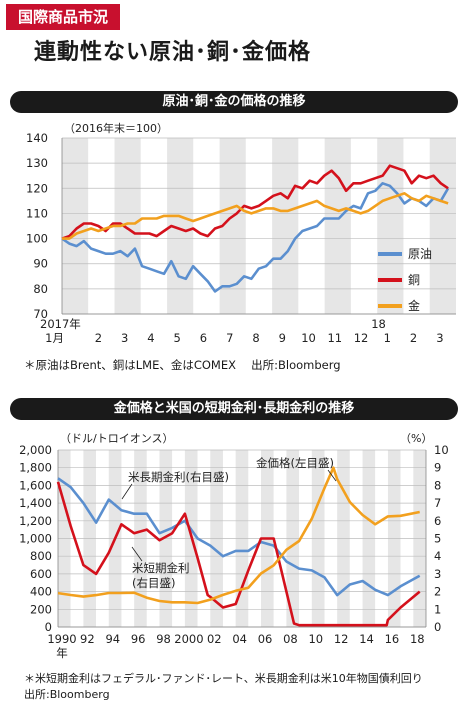  Describe the element at coordinates (234, 409) in the screenshot. I see `chart2-heading: 金価格と米国の短期金利･長期金利の推移` at that location.